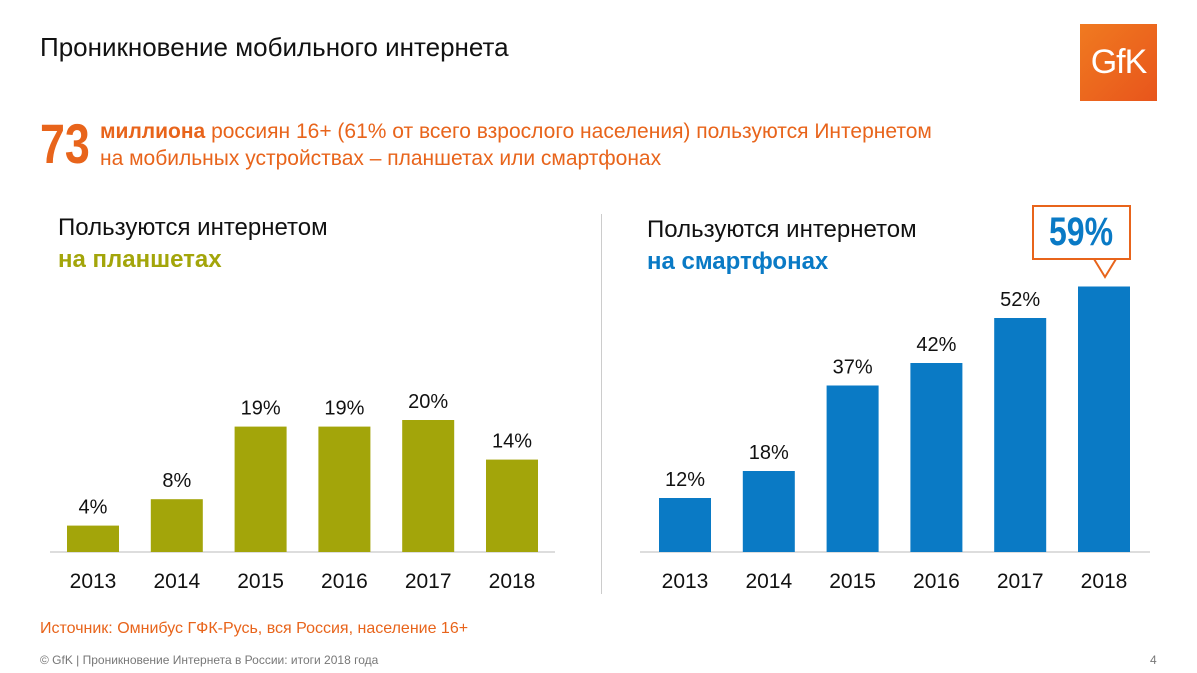 The image size is (1197, 673). I want to click on smartphone-bar-2016, so click(936, 457).